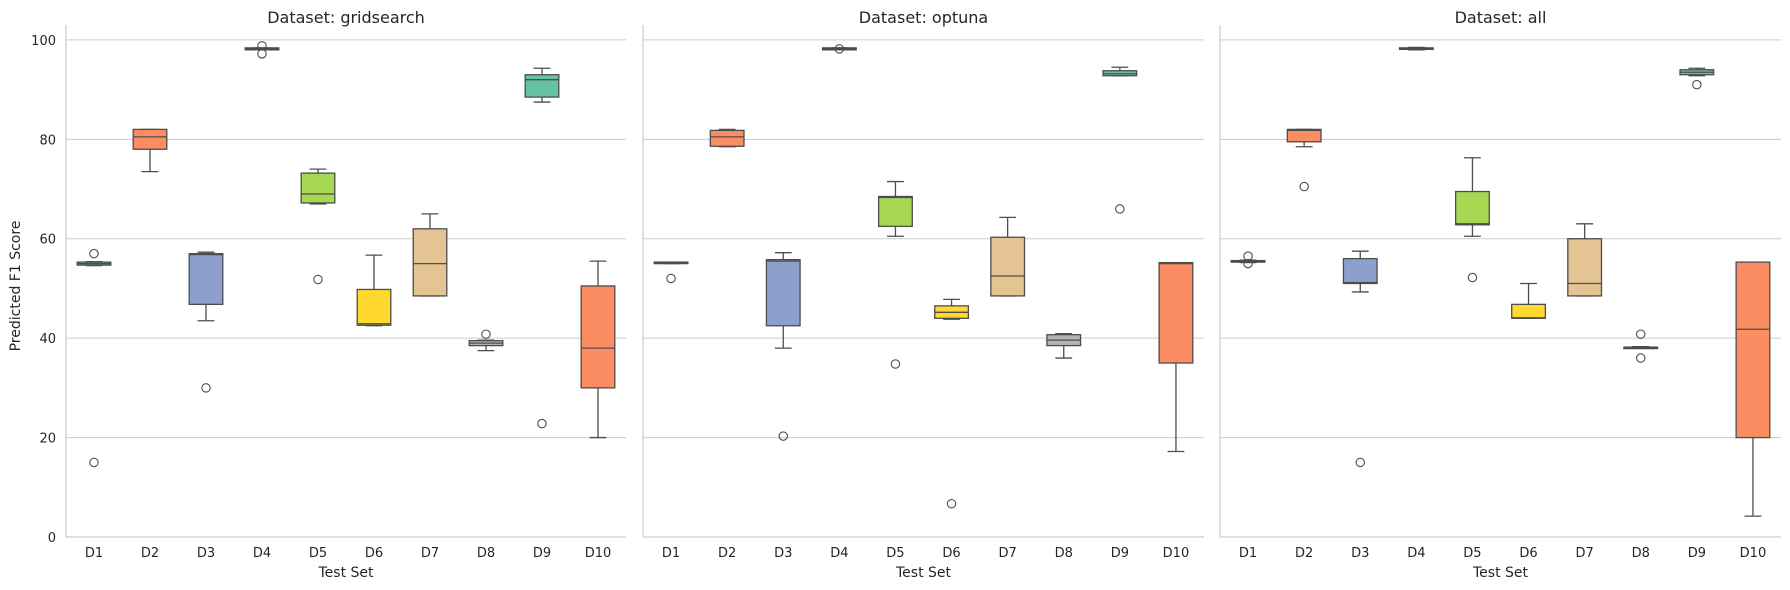 The image size is (1790, 590). Describe the element at coordinates (47, 339) in the screenshot. I see `y-tick-label: 40` at that location.